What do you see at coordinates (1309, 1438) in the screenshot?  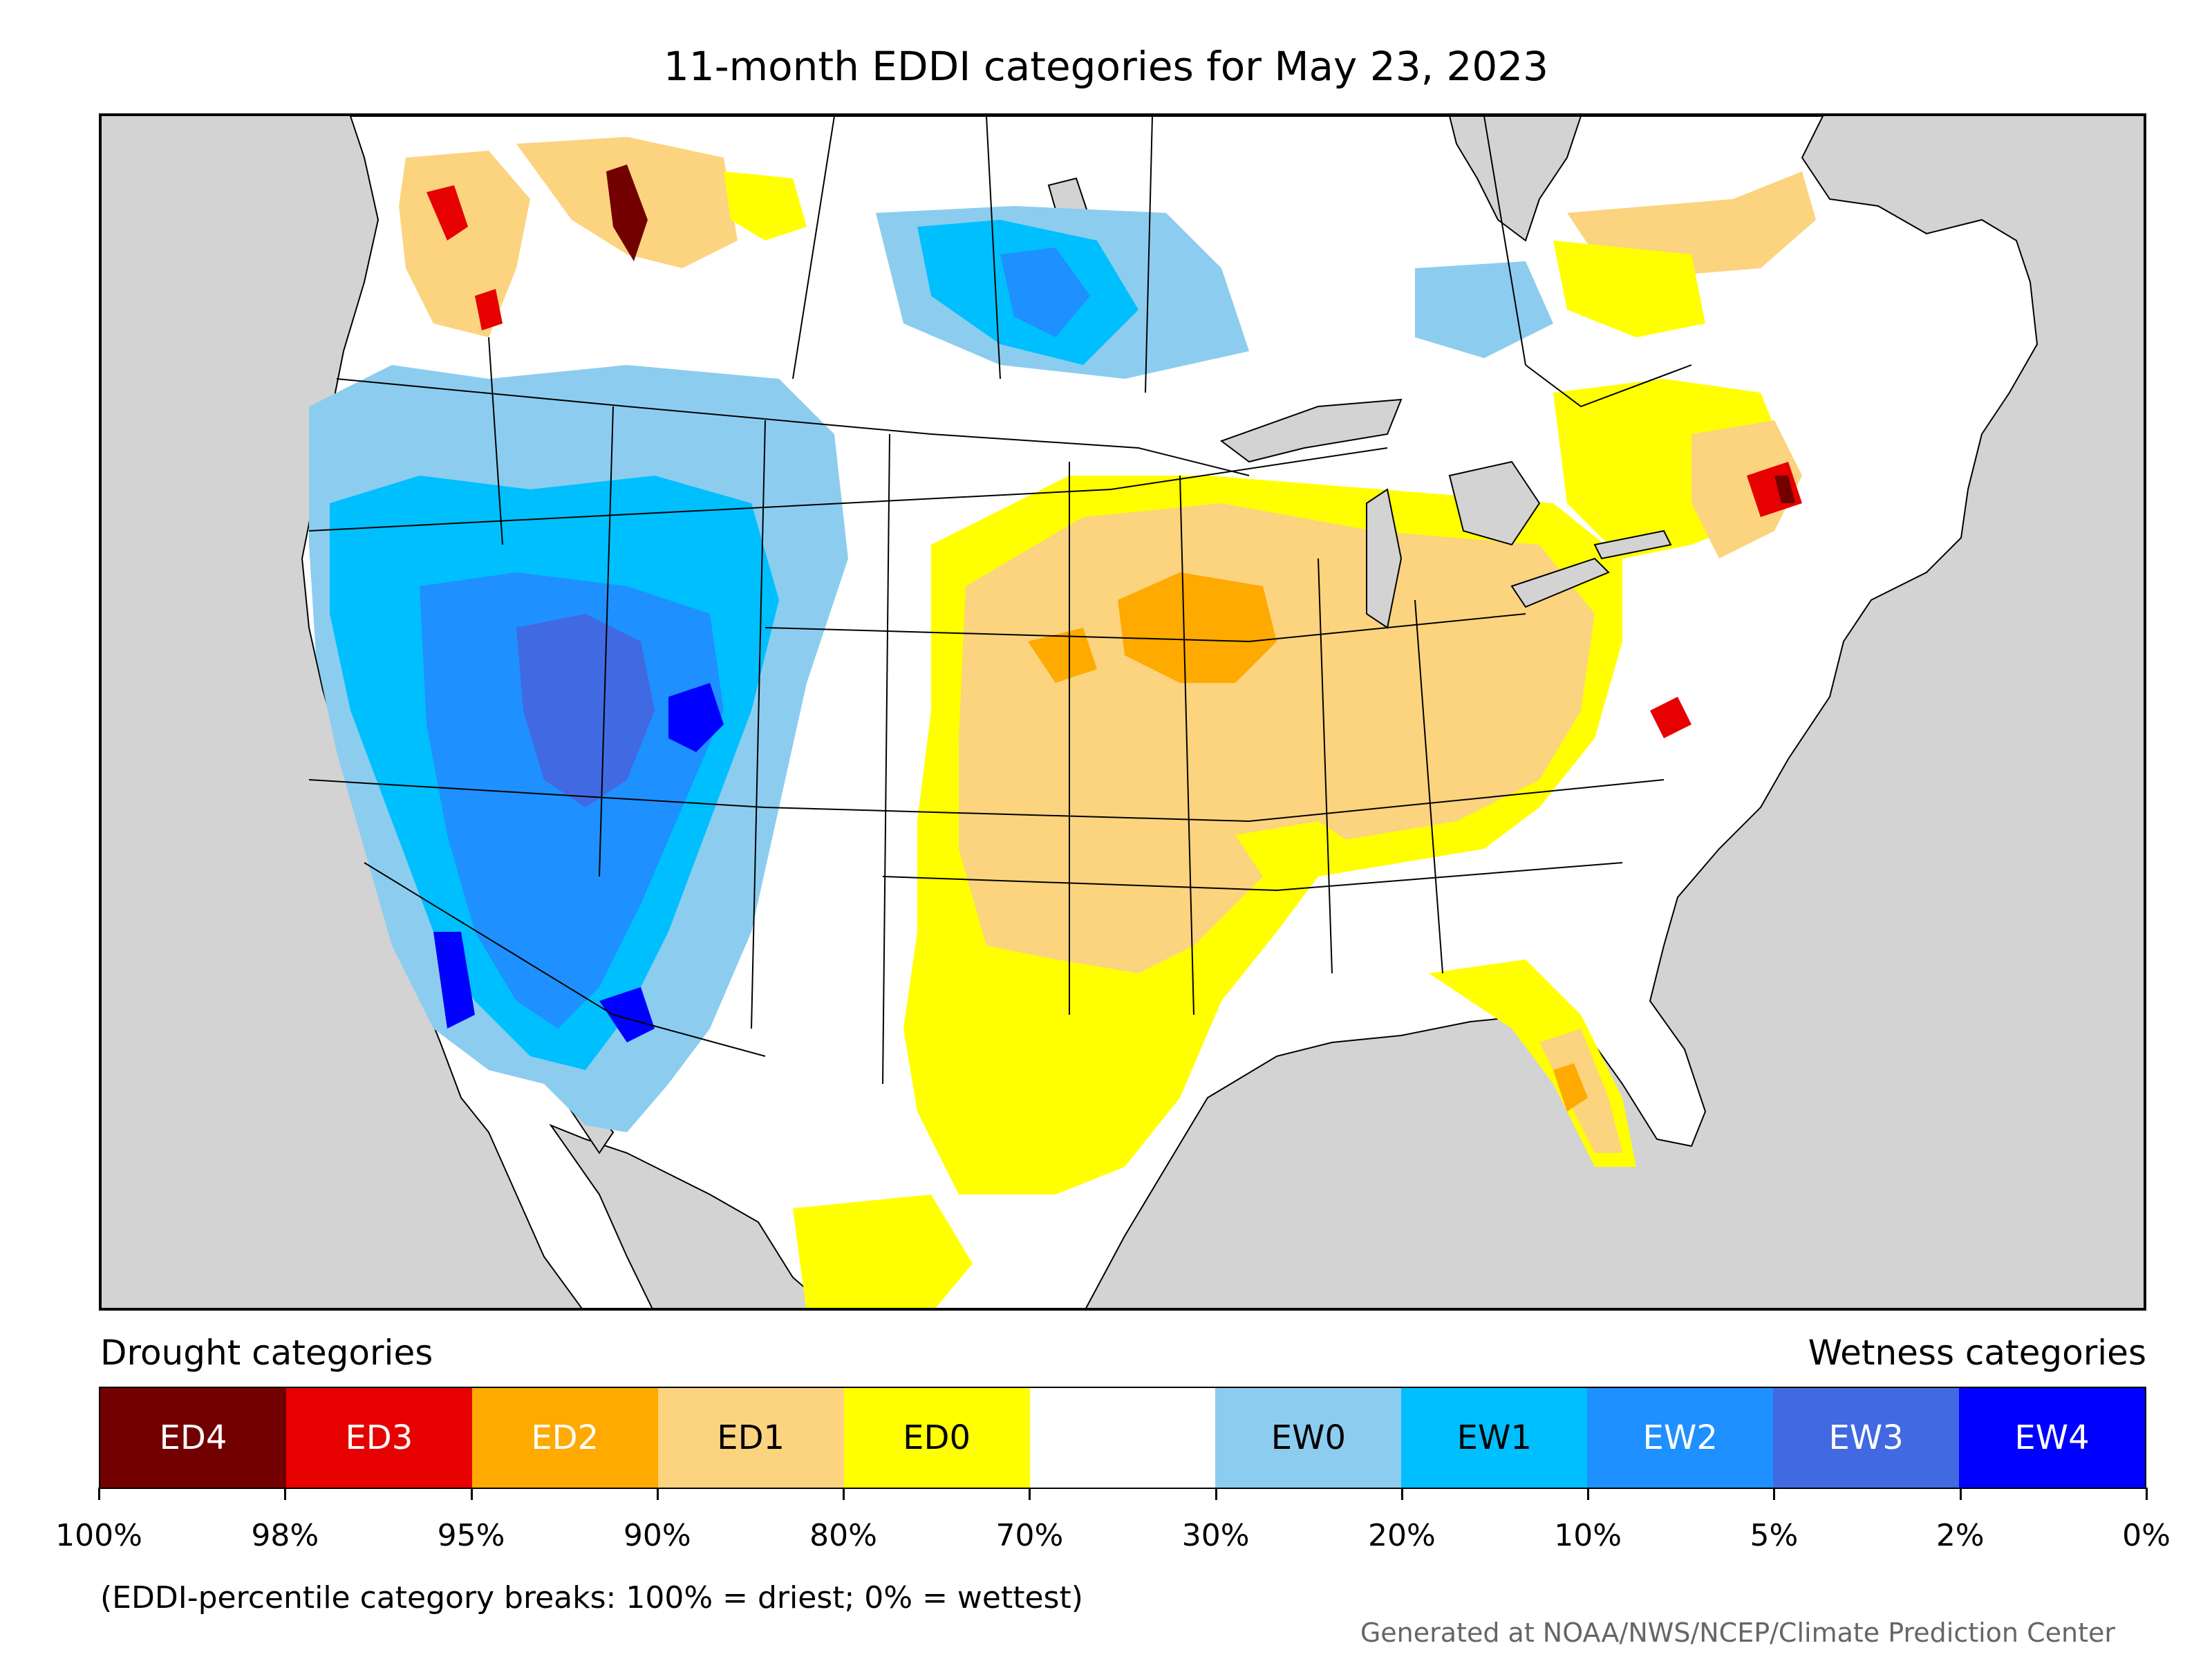 I see `legend-cell-ew0: EW0` at bounding box center [1309, 1438].